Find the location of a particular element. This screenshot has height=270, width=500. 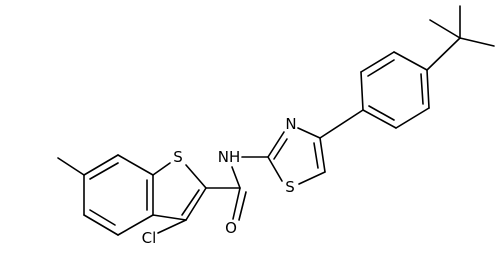

atom-label: NH is located at coordinates (229, 157).